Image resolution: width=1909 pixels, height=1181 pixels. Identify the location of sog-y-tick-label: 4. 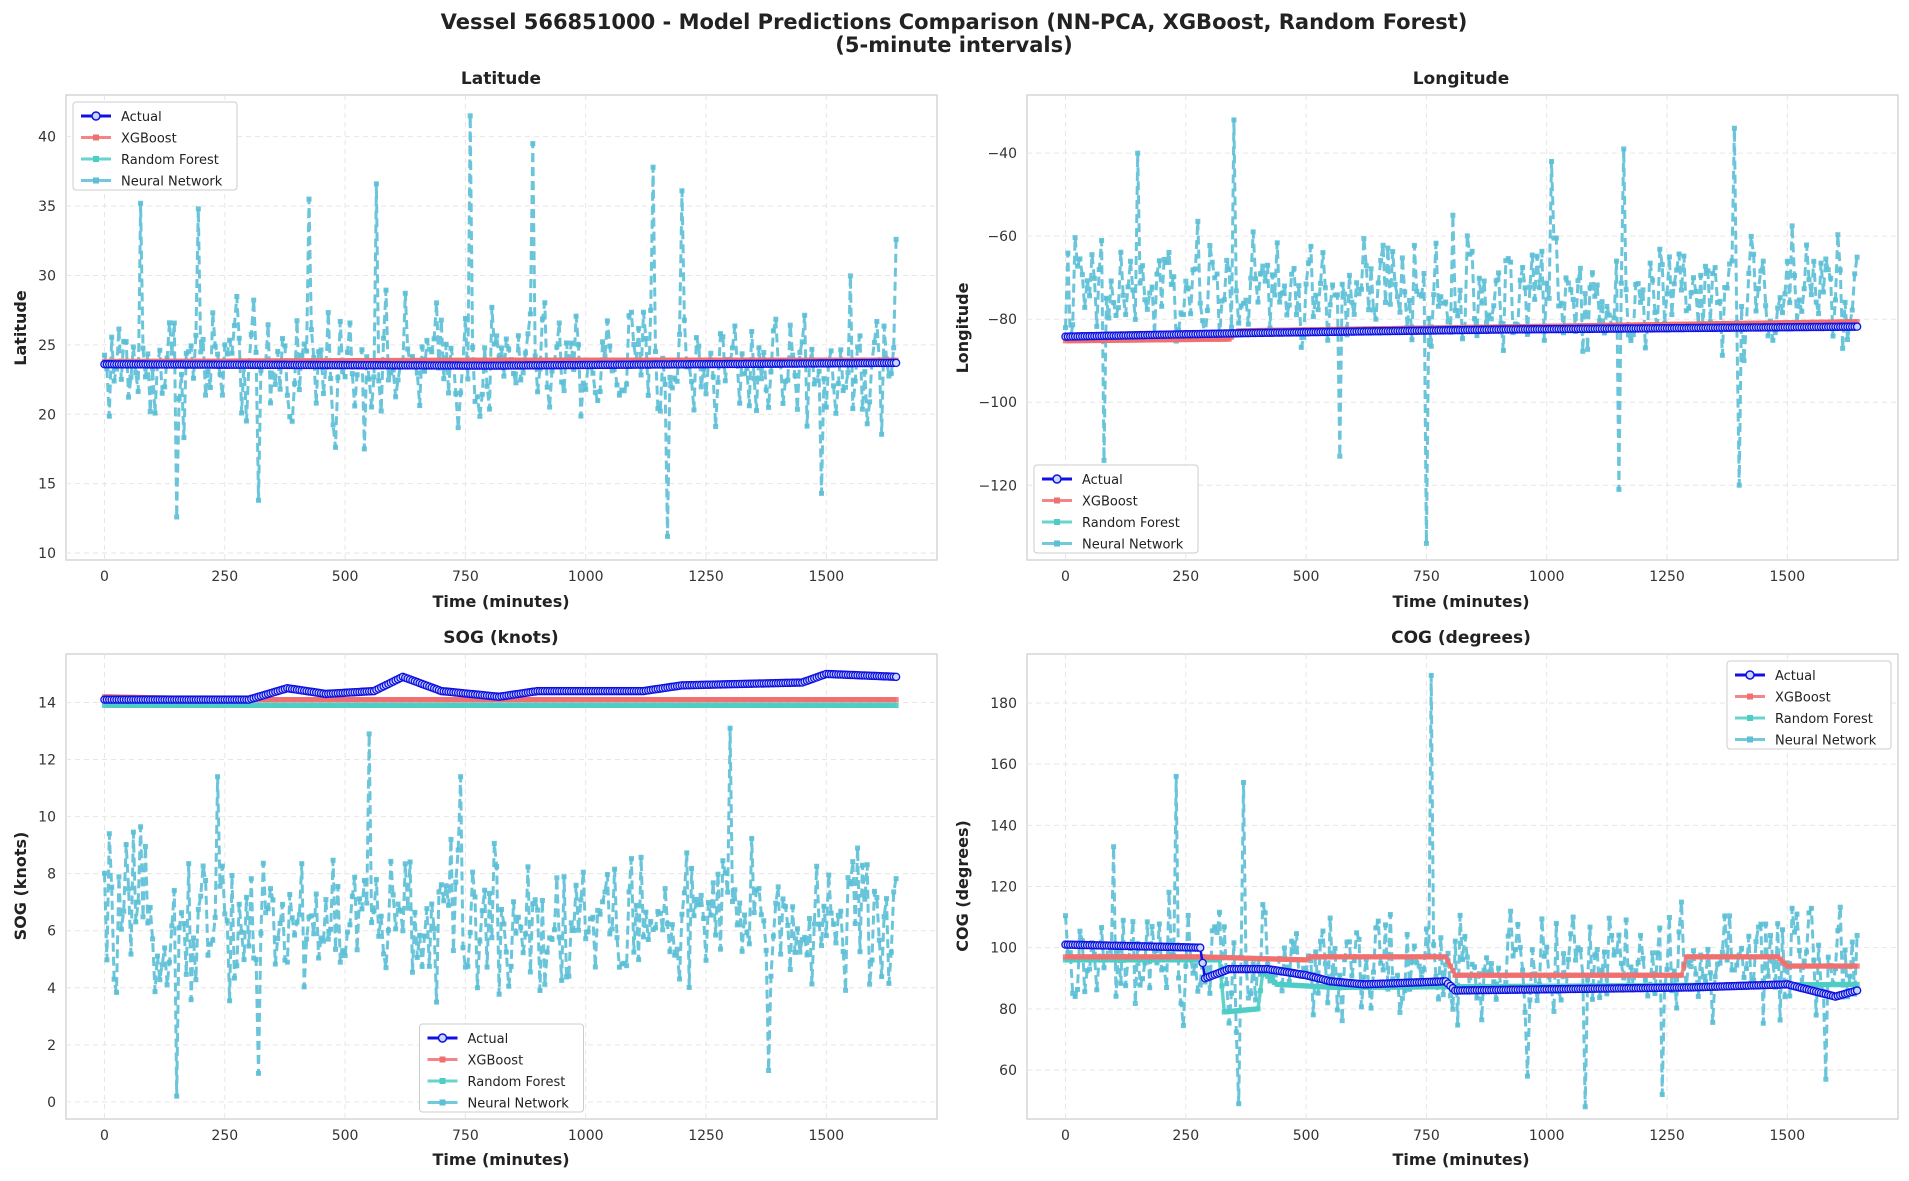
(51, 989).